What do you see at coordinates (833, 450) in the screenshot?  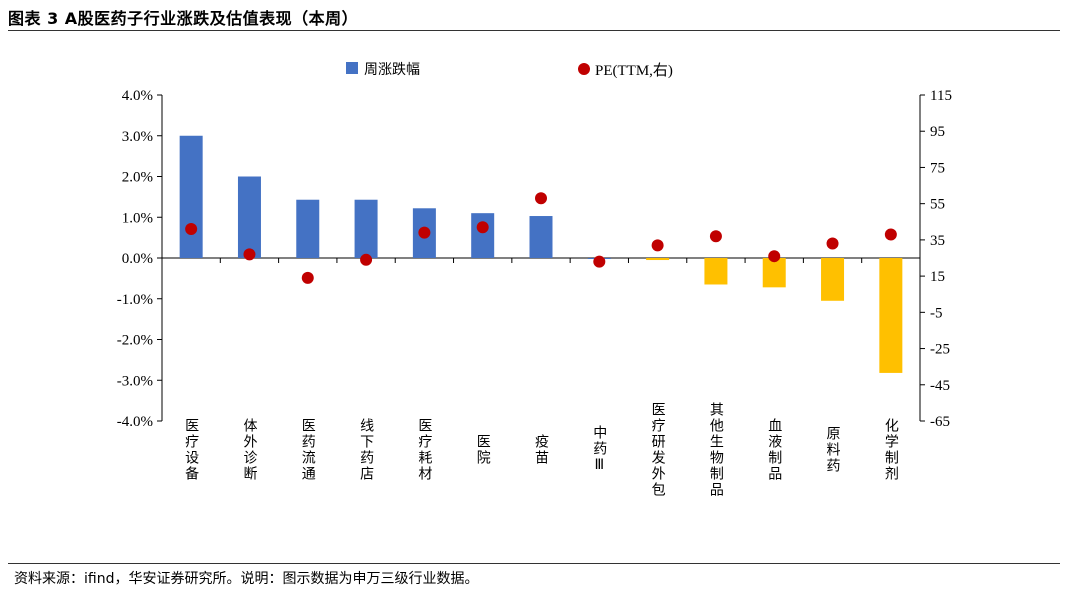 I see `category-label-12: 原料药` at bounding box center [833, 450].